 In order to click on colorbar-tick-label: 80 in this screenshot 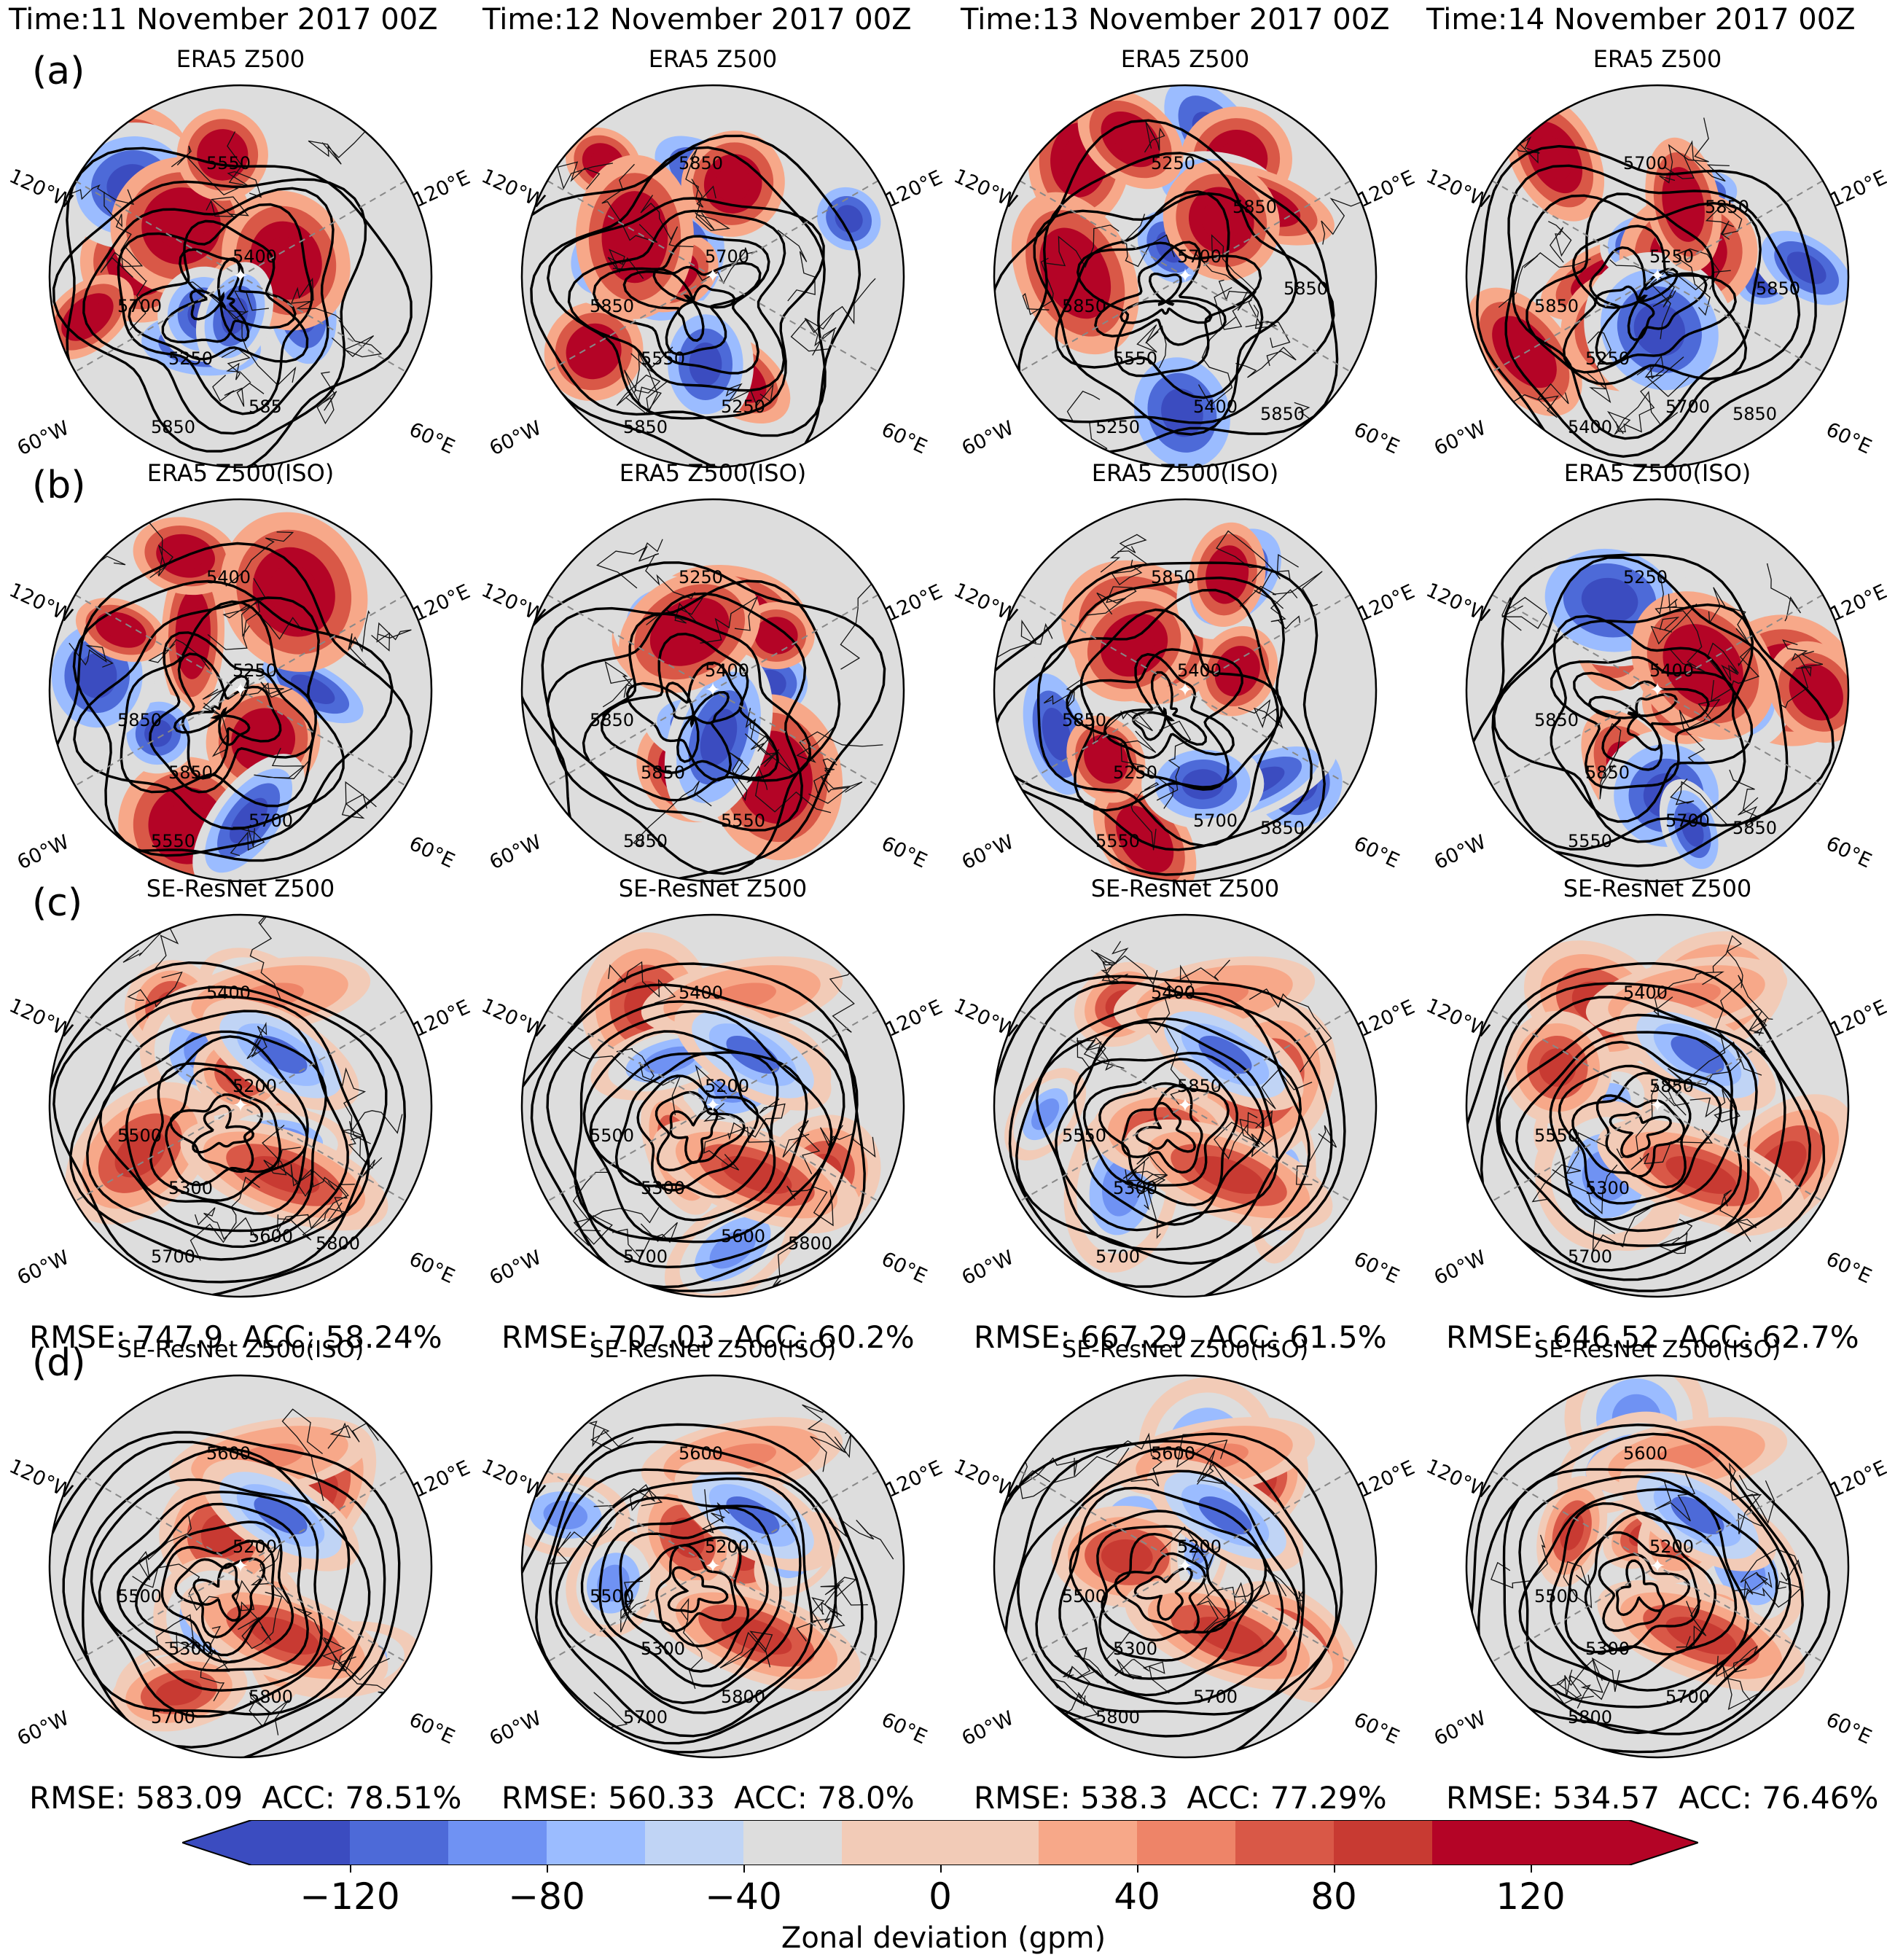, I will do `click(1333, 1896)`.